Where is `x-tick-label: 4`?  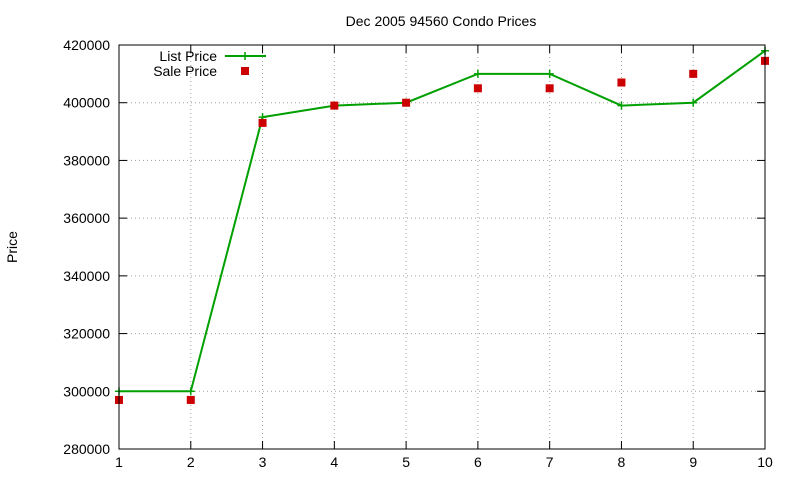 x-tick-label: 4 is located at coordinates (334, 462).